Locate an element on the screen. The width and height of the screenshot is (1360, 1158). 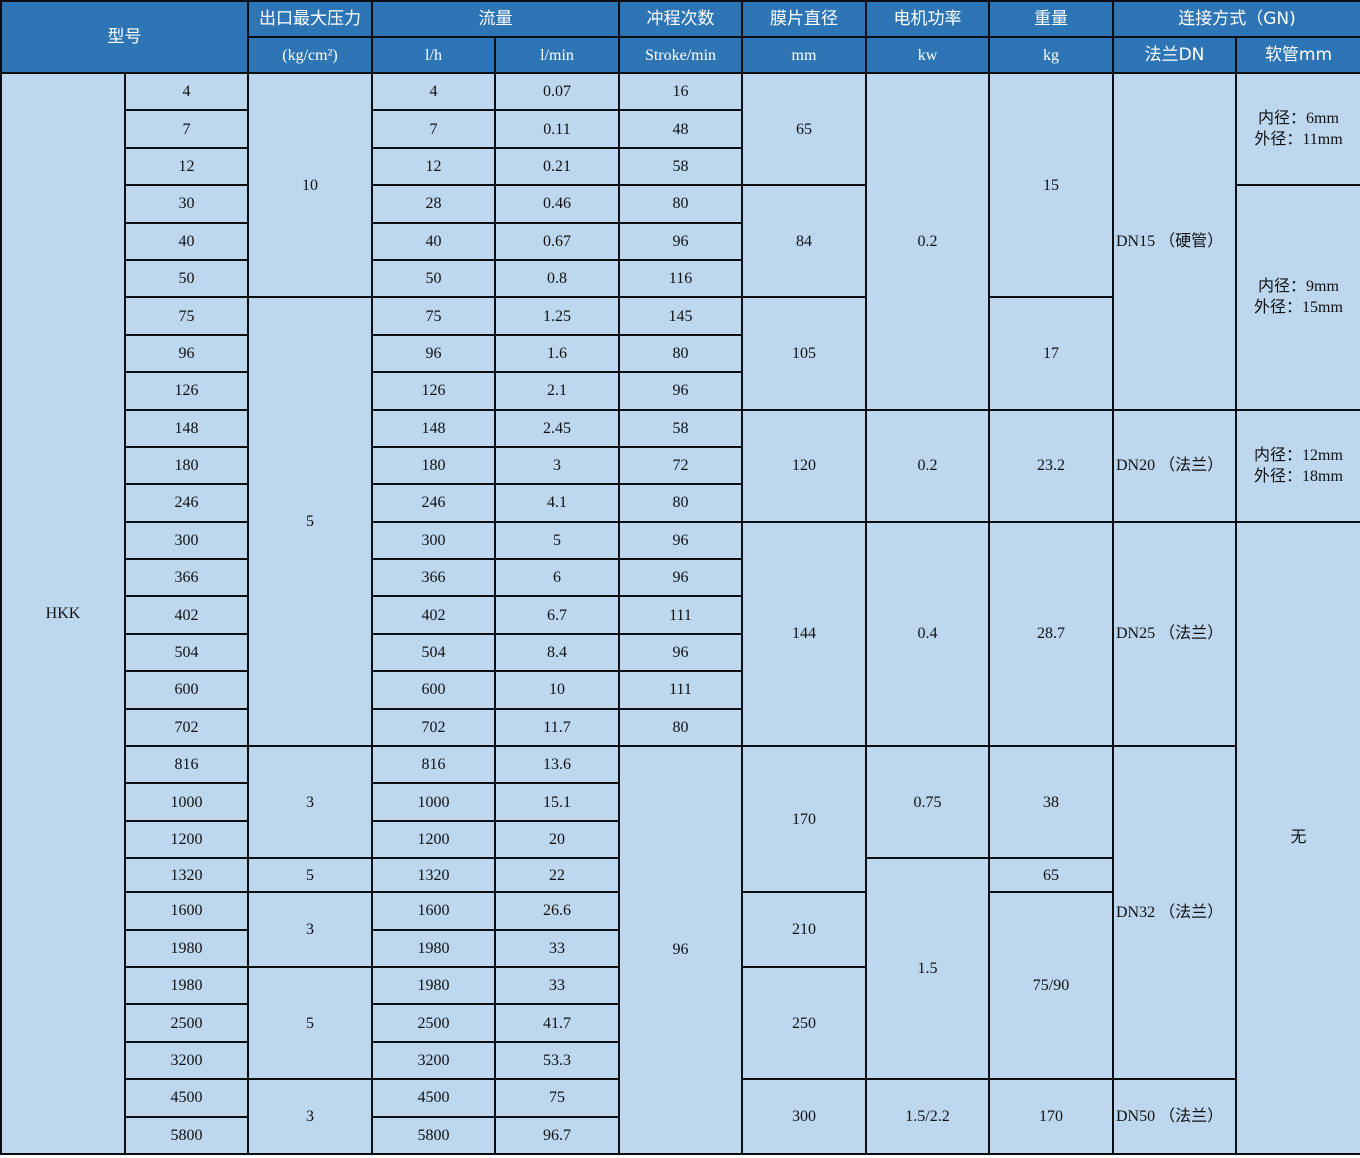
cell-model: 300 is located at coordinates (186, 540).